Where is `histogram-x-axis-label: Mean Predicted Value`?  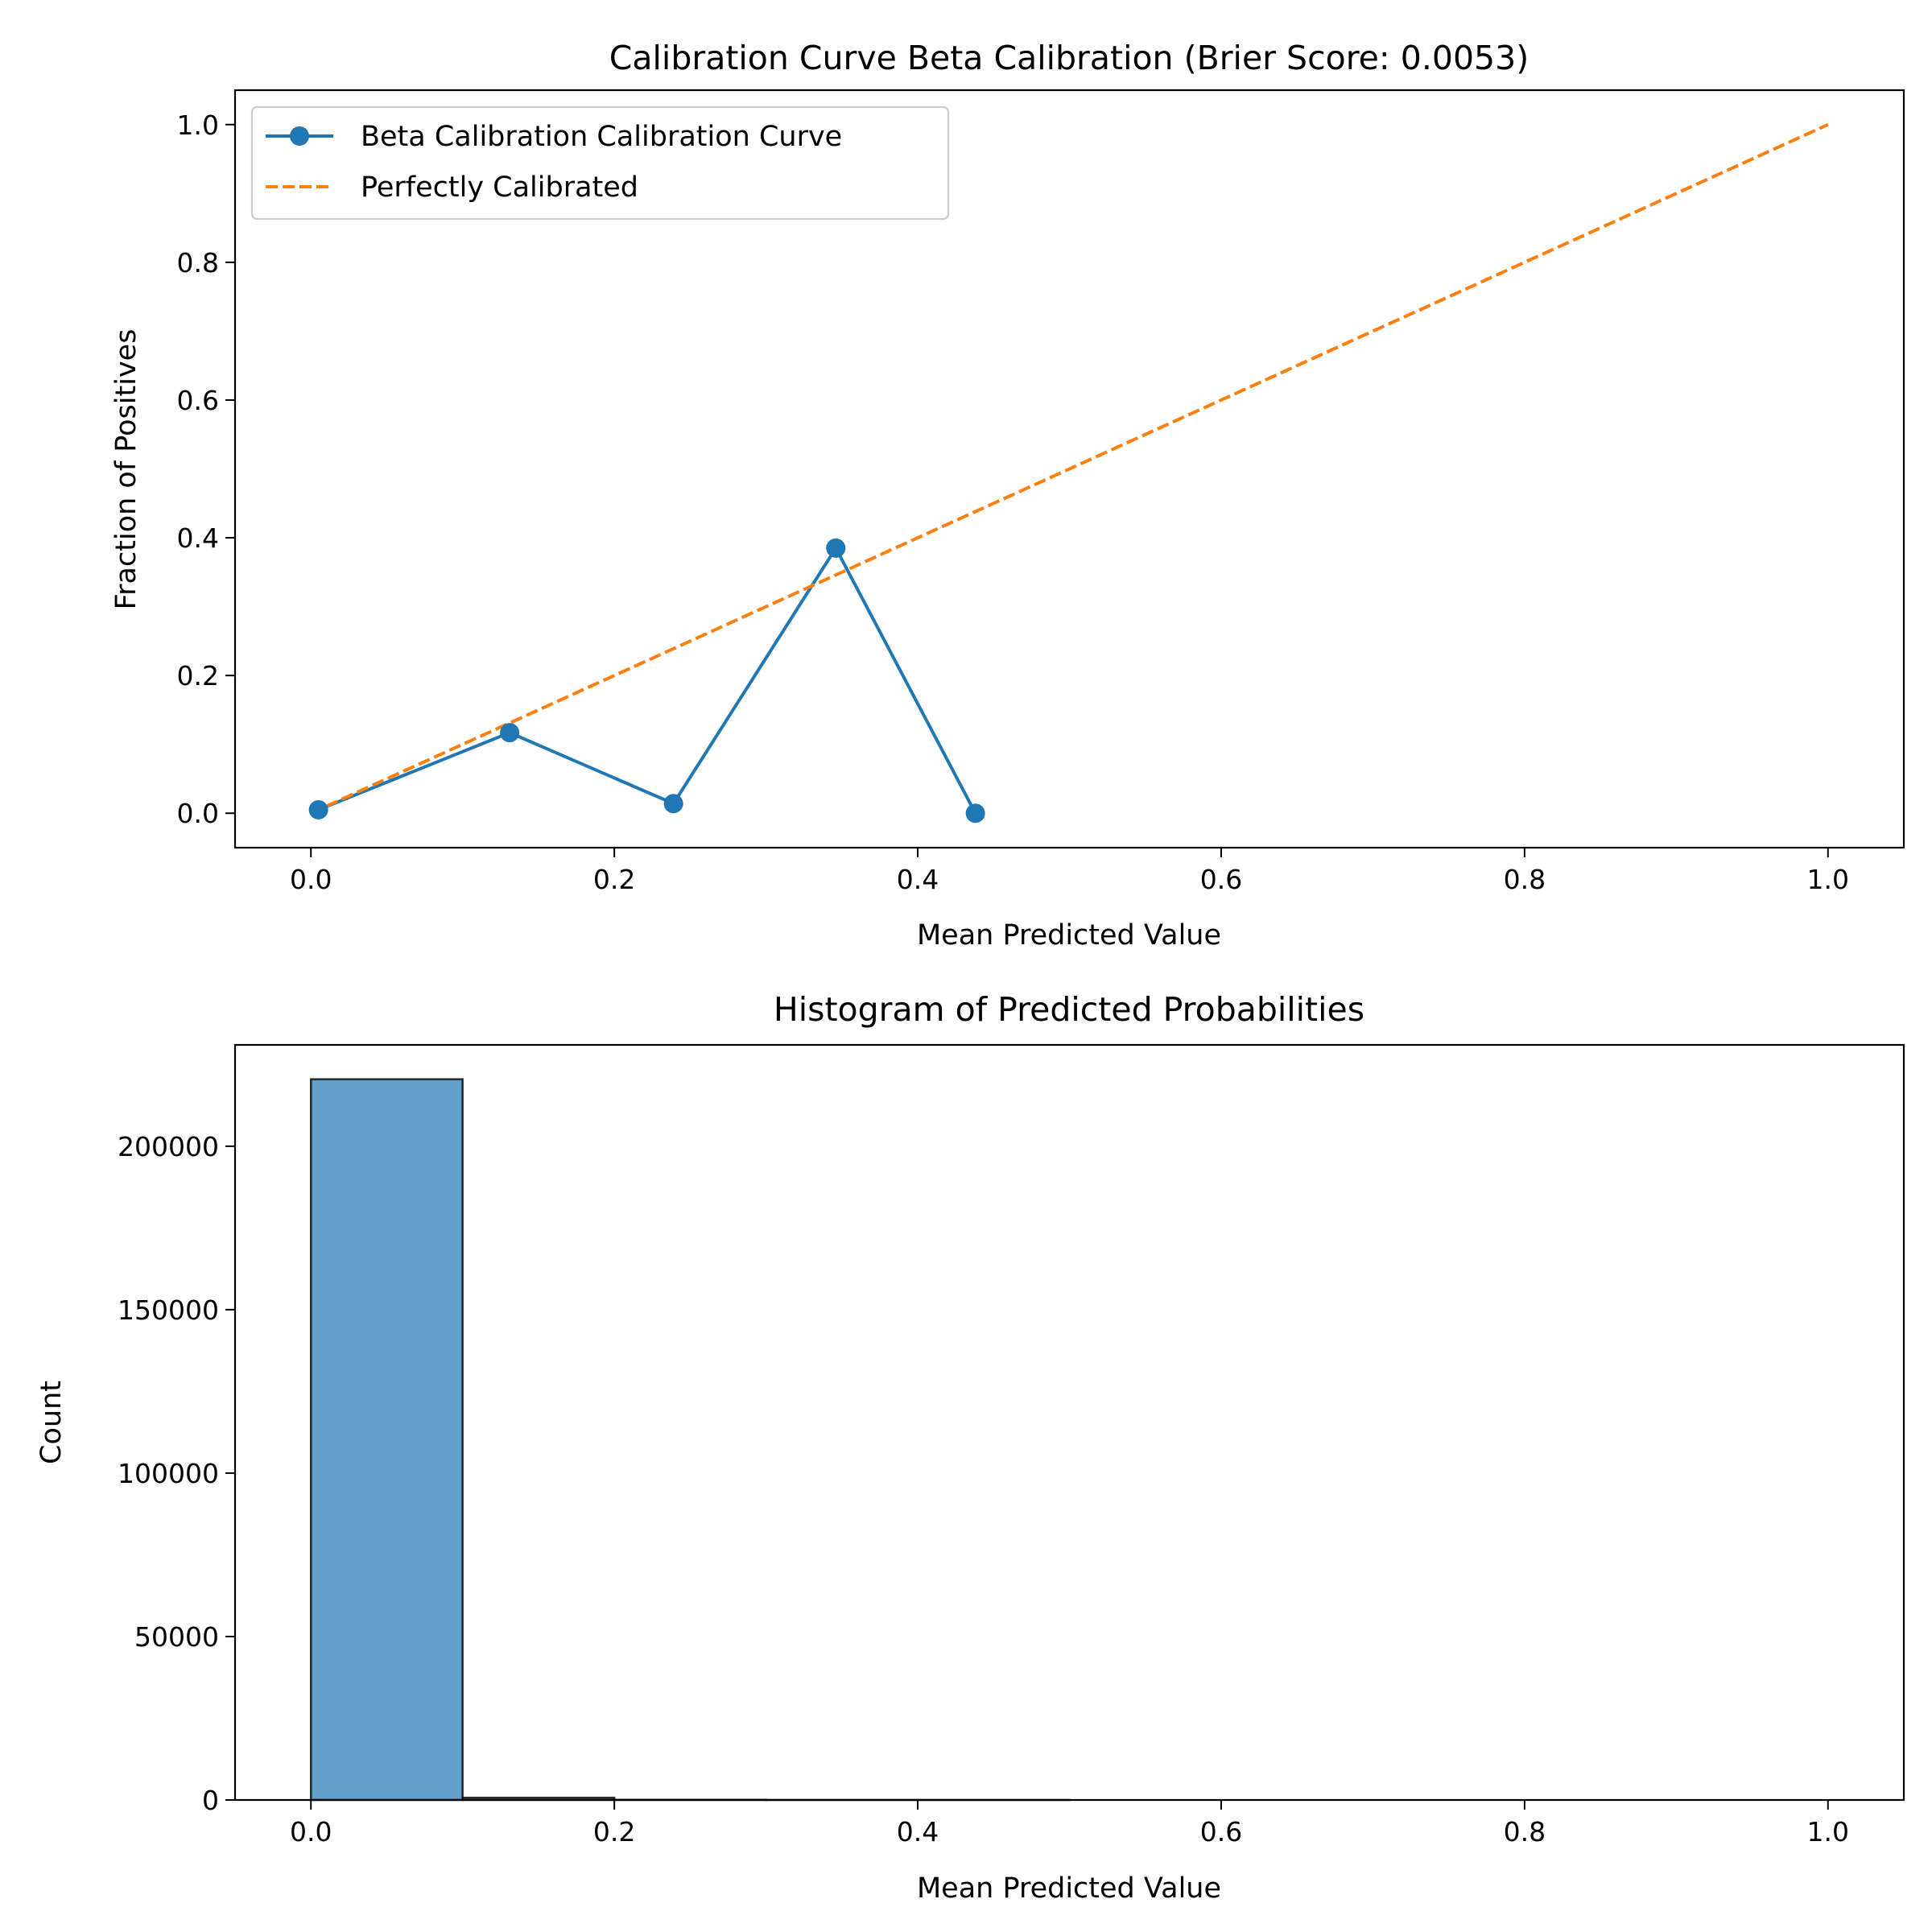 histogram-x-axis-label: Mean Predicted Value is located at coordinates (1069, 1888).